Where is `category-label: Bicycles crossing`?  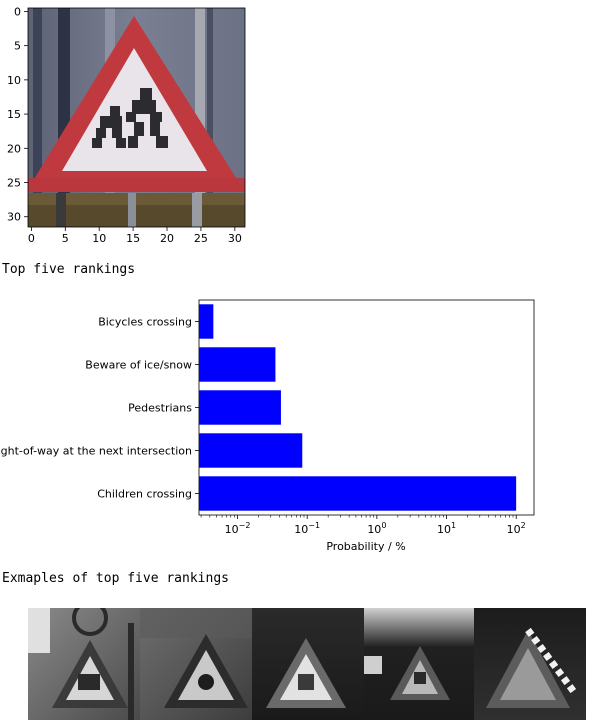
category-label: Bicycles crossing is located at coordinates (145, 322).